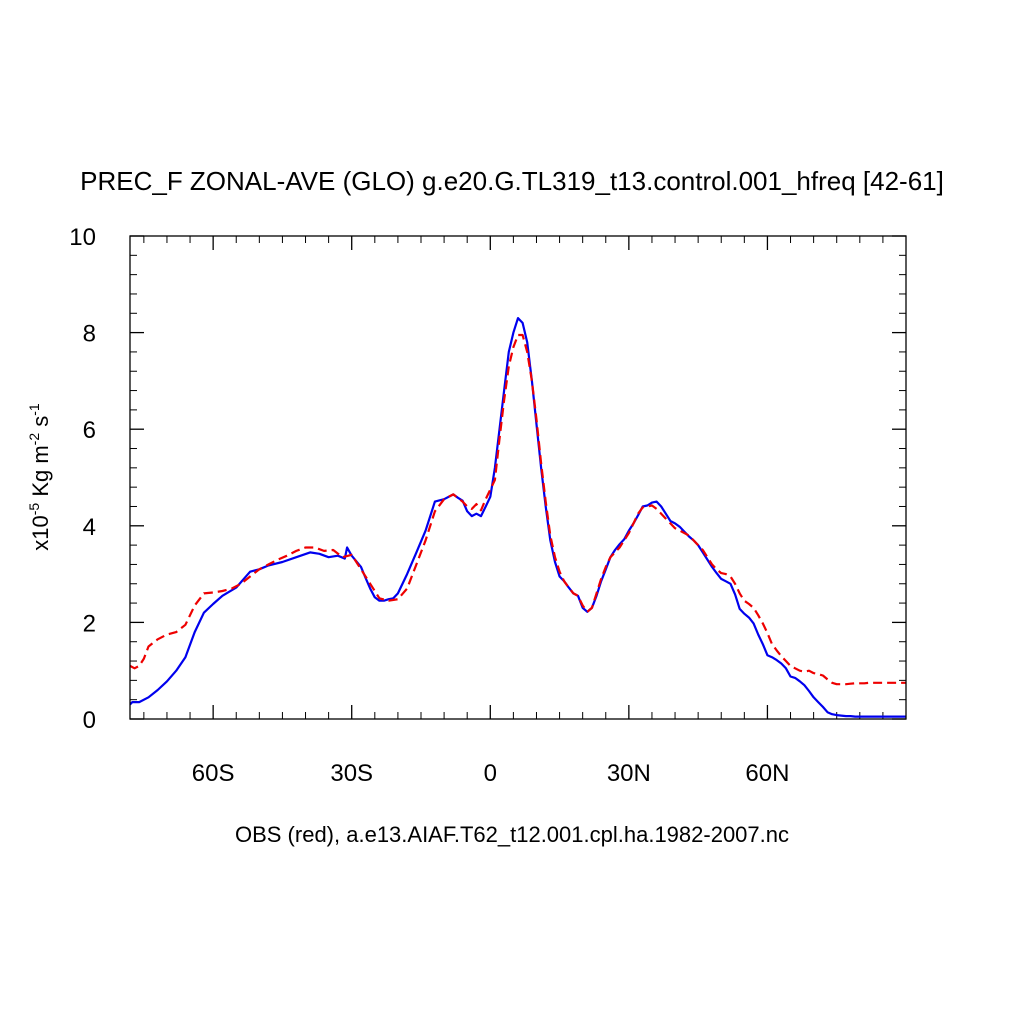  Describe the element at coordinates (89, 527) in the screenshot. I see `y-tick-label: 4` at that location.